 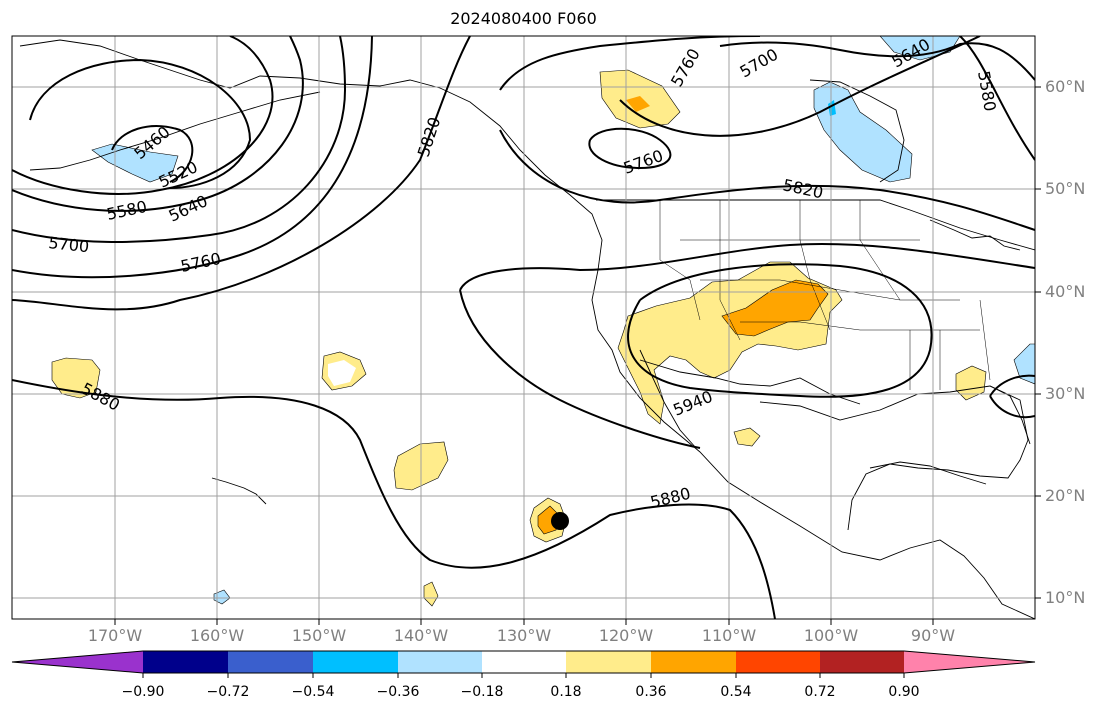 What do you see at coordinates (1012, 385) in the screenshot?
I see `contour-5880-east-loop` at bounding box center [1012, 385].